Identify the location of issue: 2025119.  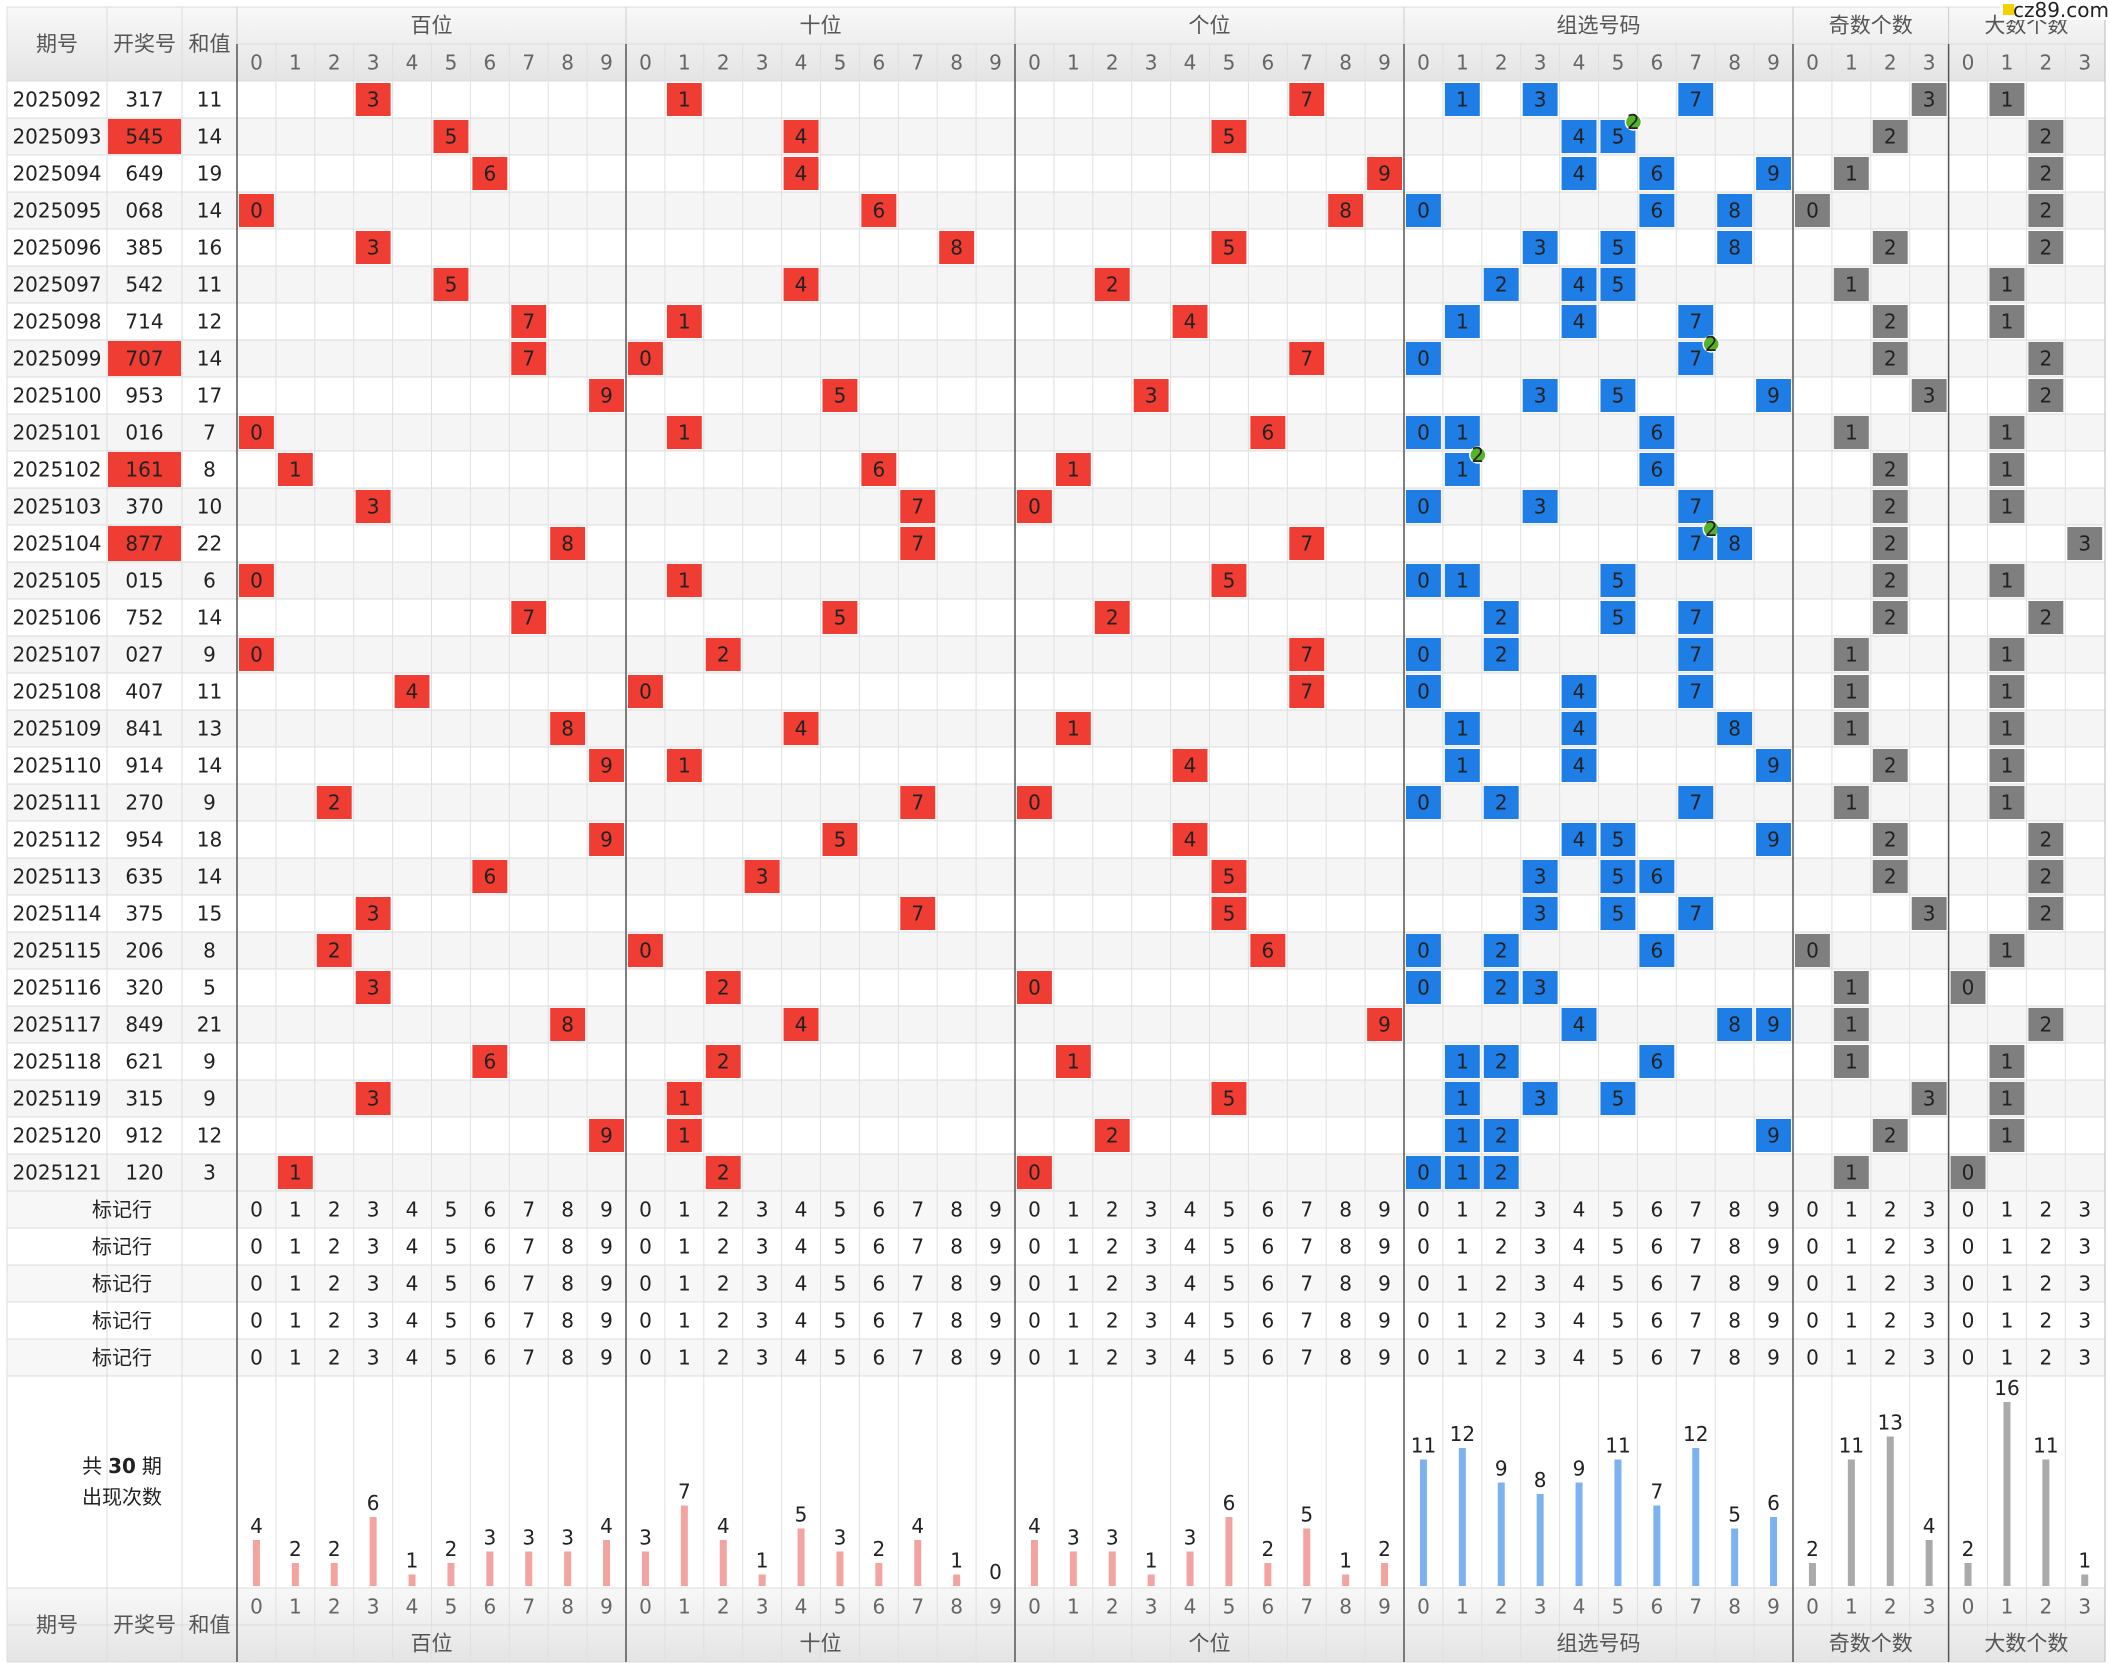
(56, 1099).